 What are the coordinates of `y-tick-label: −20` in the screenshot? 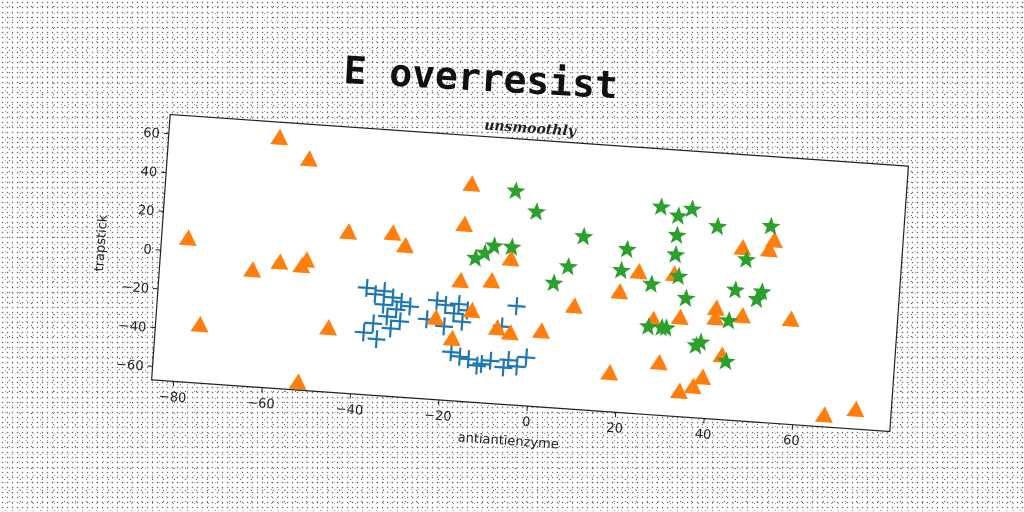 It's located at (135, 288).